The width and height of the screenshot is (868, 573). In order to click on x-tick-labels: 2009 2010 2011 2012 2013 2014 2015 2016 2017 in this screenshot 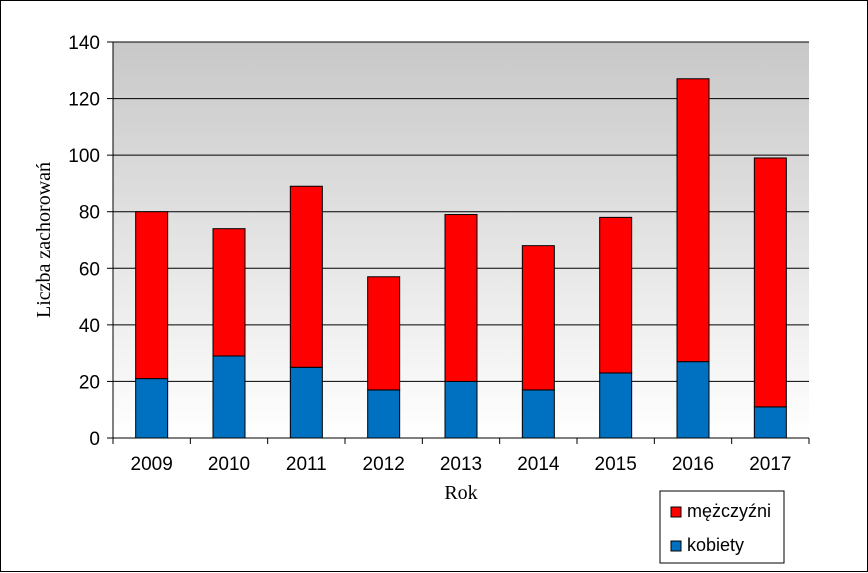, I will do `click(461, 456)`.